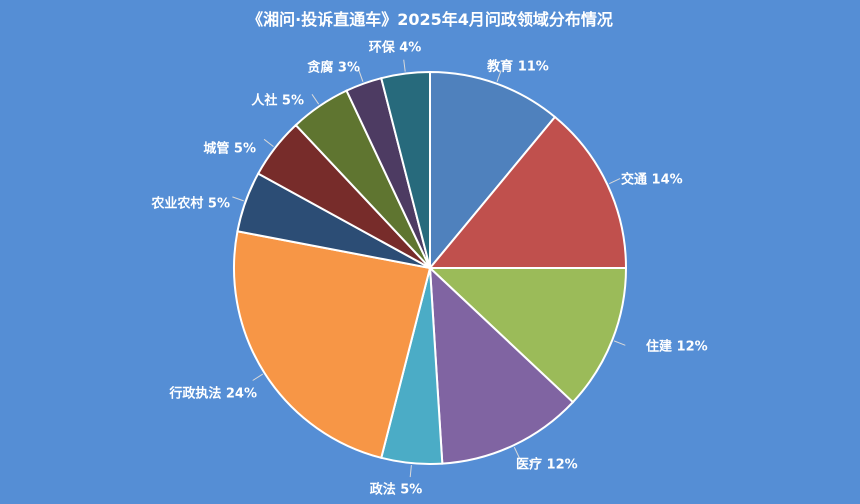 Image resolution: width=860 pixels, height=504 pixels. What do you see at coordinates (190, 204) in the screenshot?
I see `slice-label-7: 农业农村 5%` at bounding box center [190, 204].